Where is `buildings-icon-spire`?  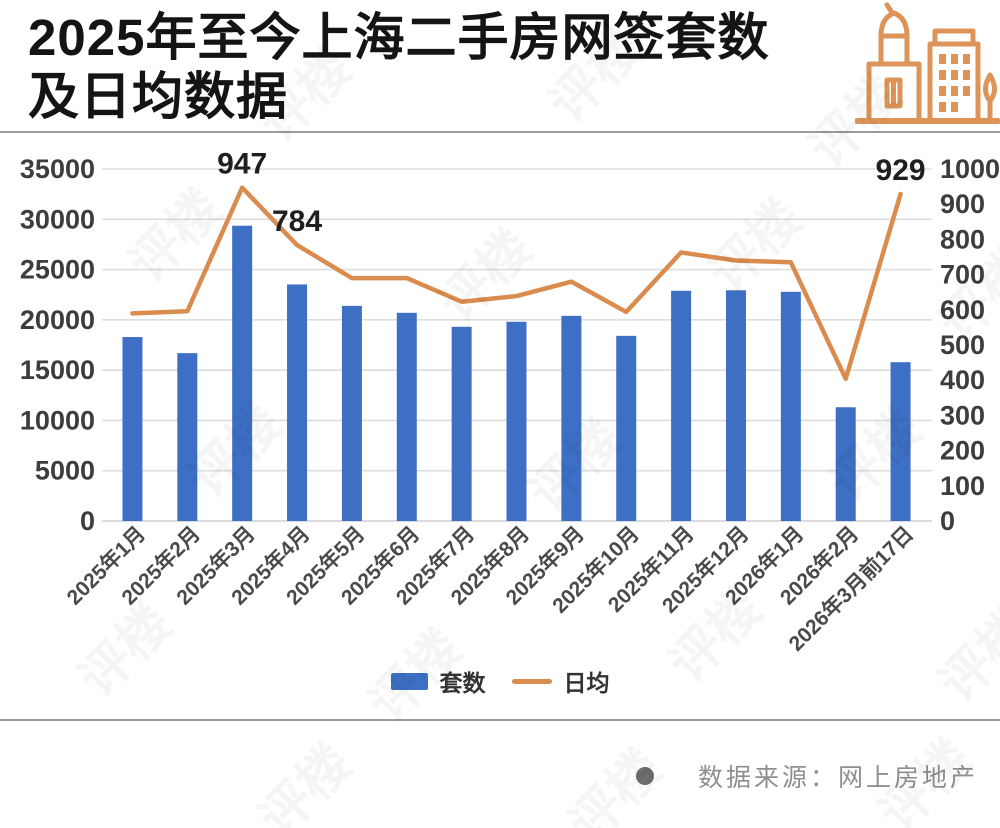 buildings-icon-spire is located at coordinates (889, 8).